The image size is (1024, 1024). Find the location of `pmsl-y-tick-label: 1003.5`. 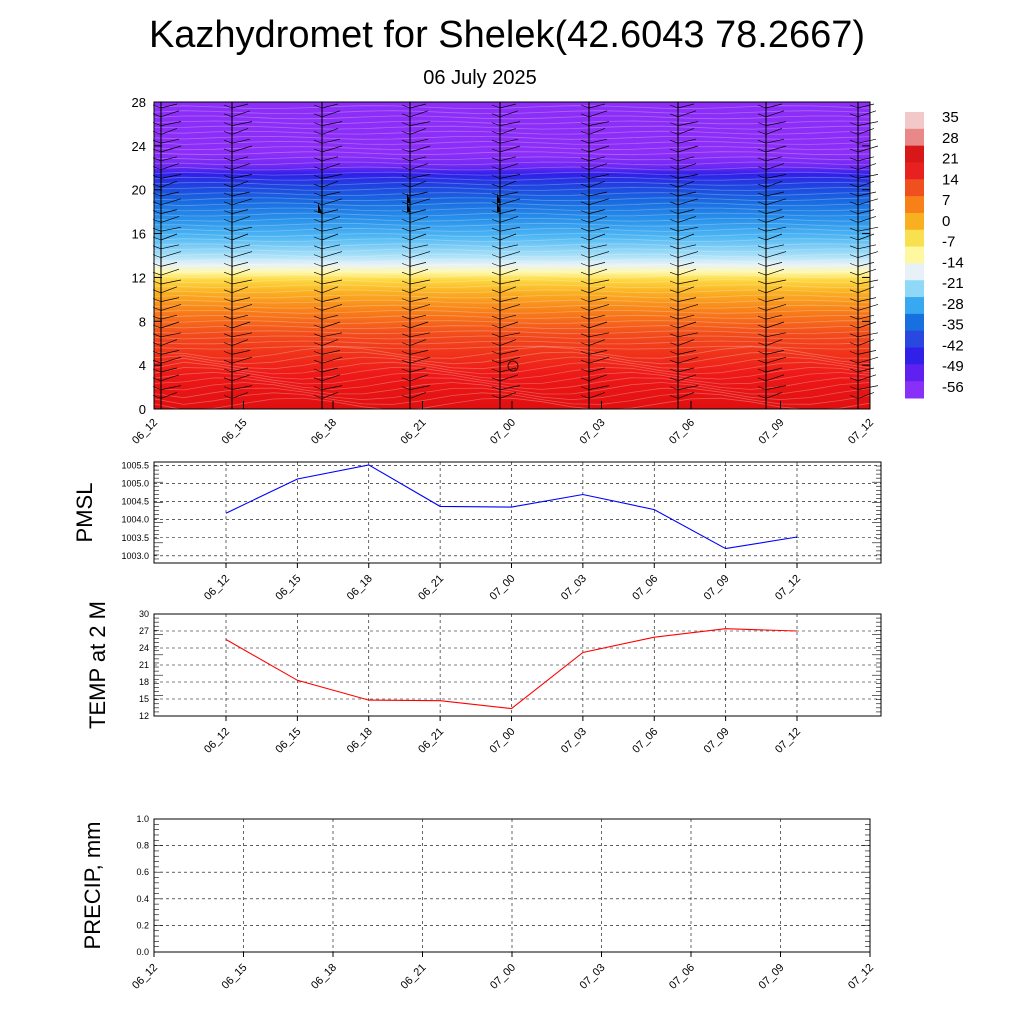

pmsl-y-tick-label: 1003.5 is located at coordinates (135, 538).